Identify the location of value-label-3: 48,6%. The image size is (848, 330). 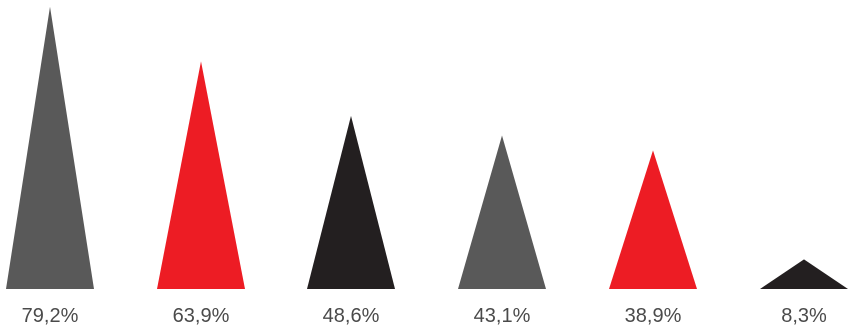
(351, 316).